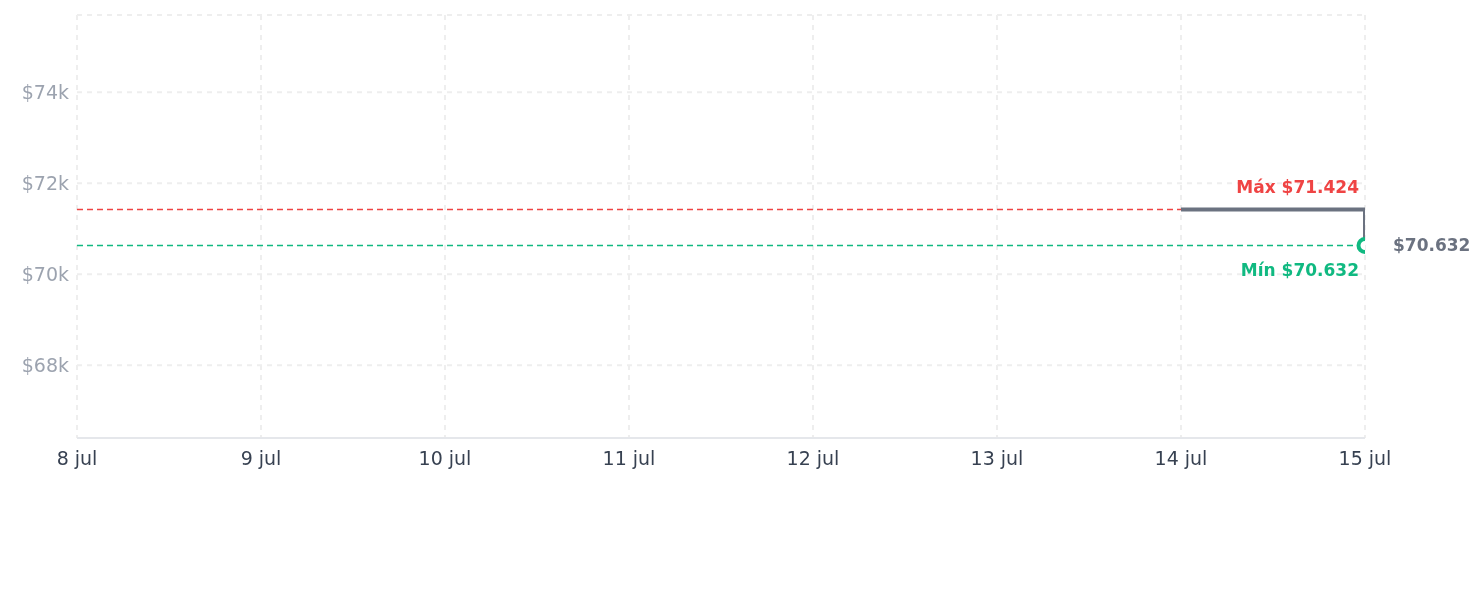  Describe the element at coordinates (45, 183) in the screenshot. I see `y-tick-label: $72k` at that location.